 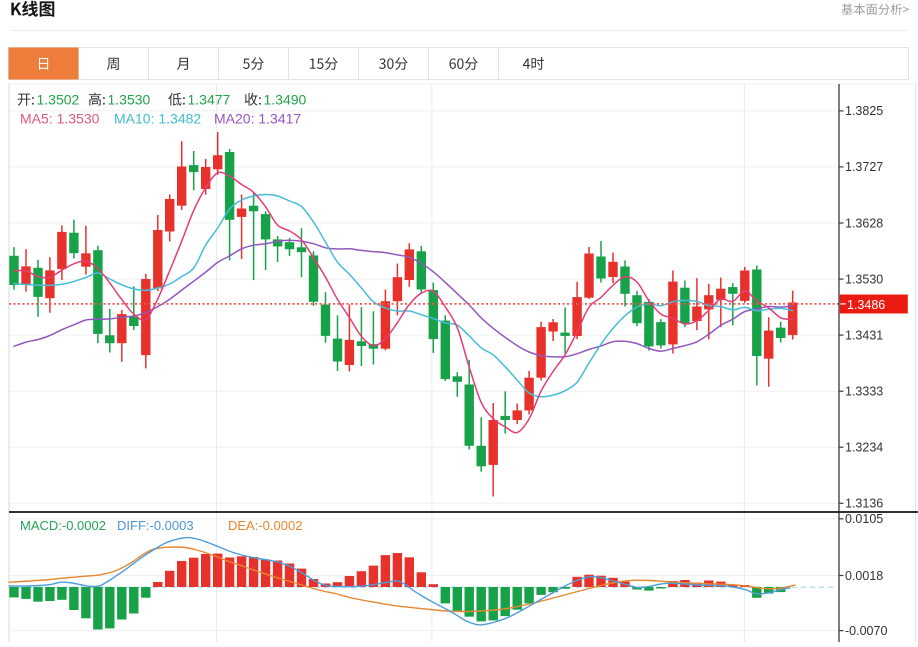 I want to click on svg-text: 1.3727, so click(x=864, y=167).